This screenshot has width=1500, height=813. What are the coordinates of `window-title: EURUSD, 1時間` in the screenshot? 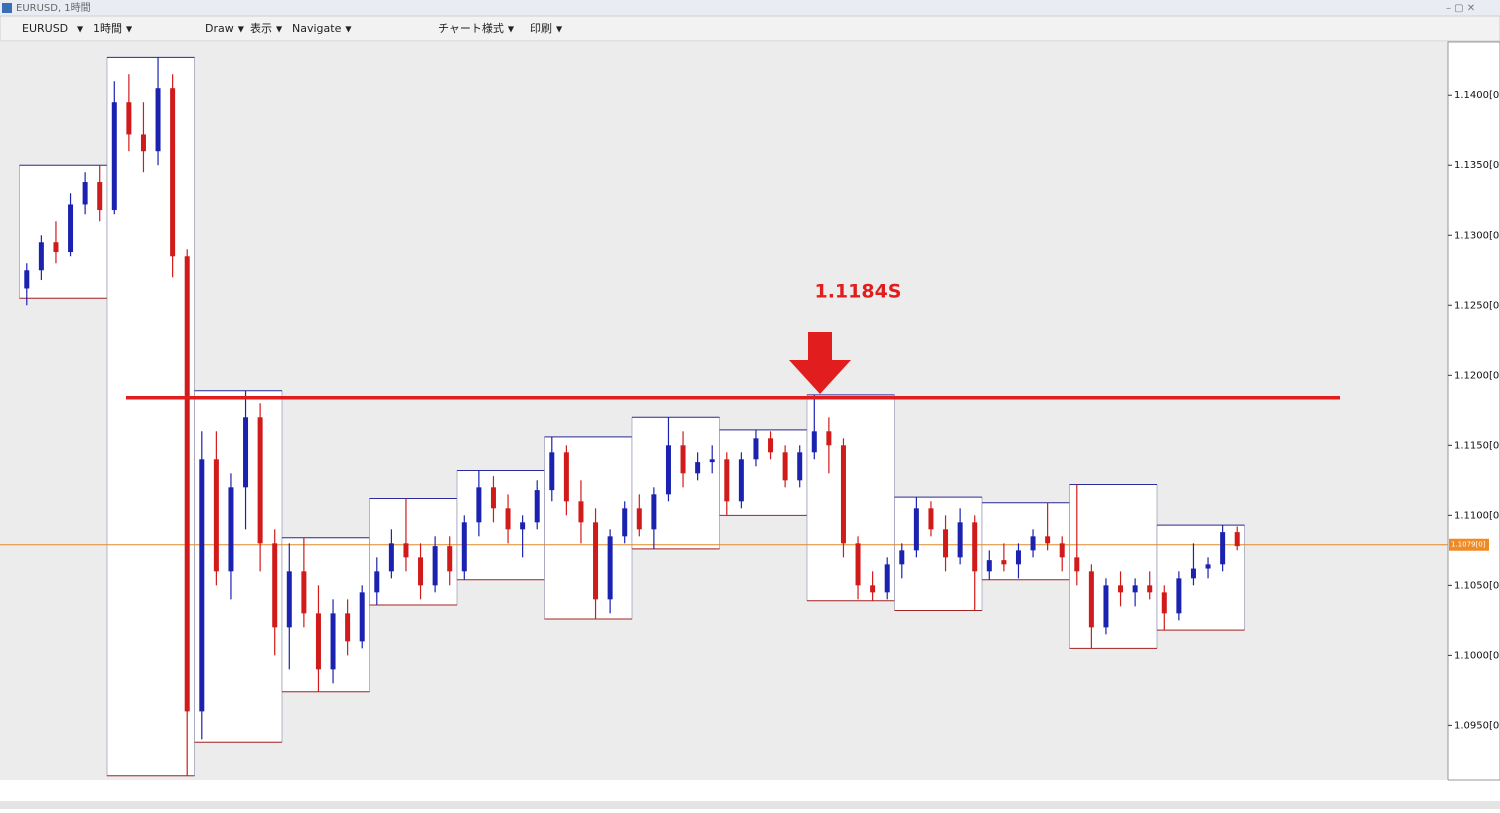 It's located at (53, 8).